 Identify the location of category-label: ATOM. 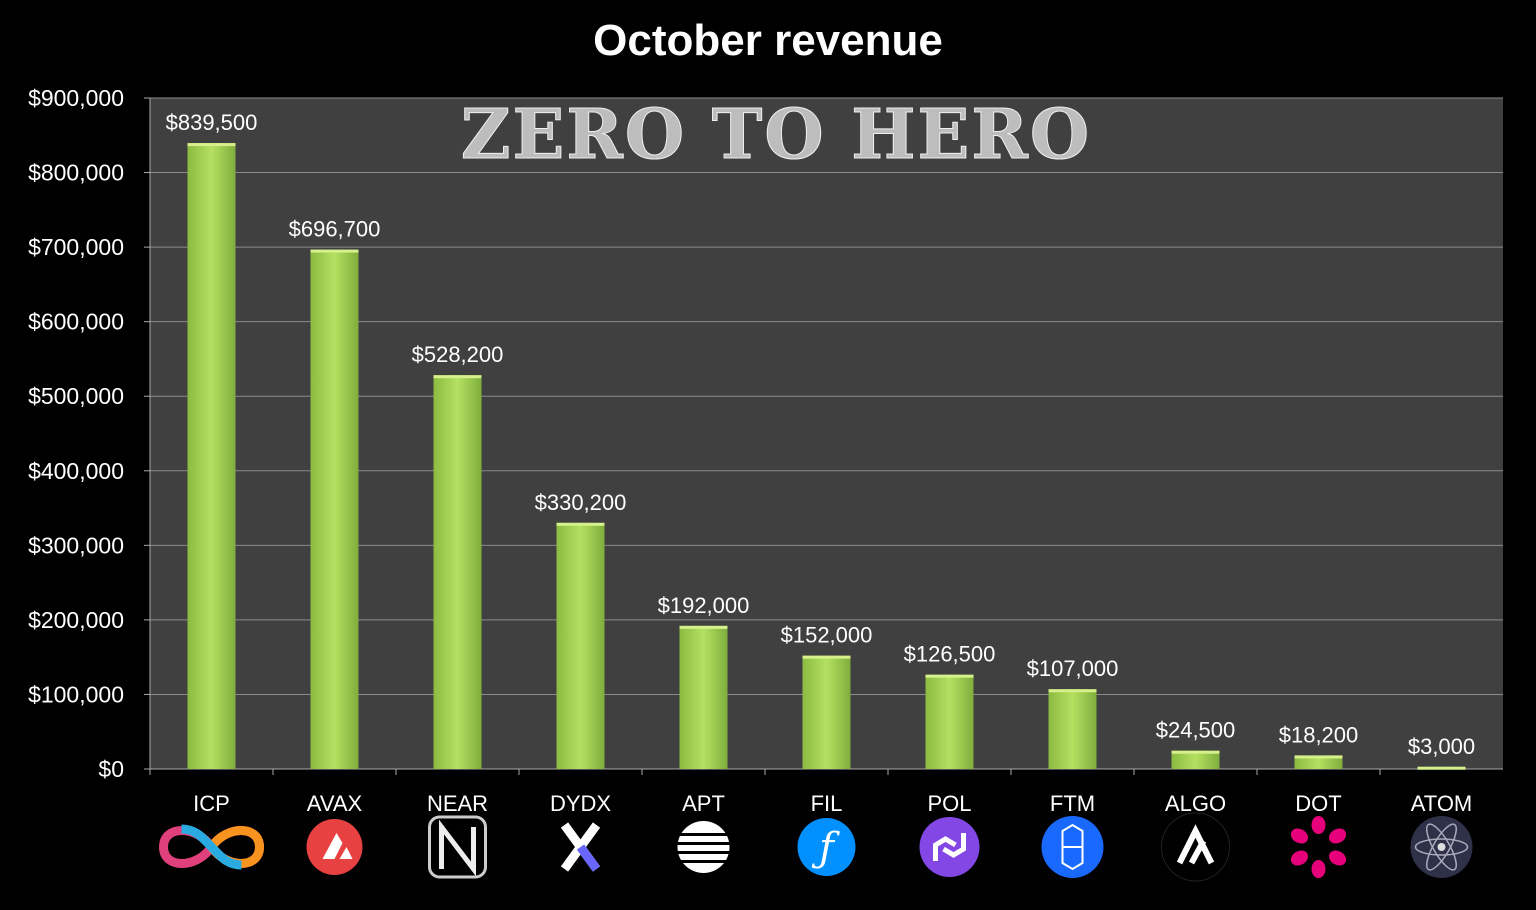
(1442, 803).